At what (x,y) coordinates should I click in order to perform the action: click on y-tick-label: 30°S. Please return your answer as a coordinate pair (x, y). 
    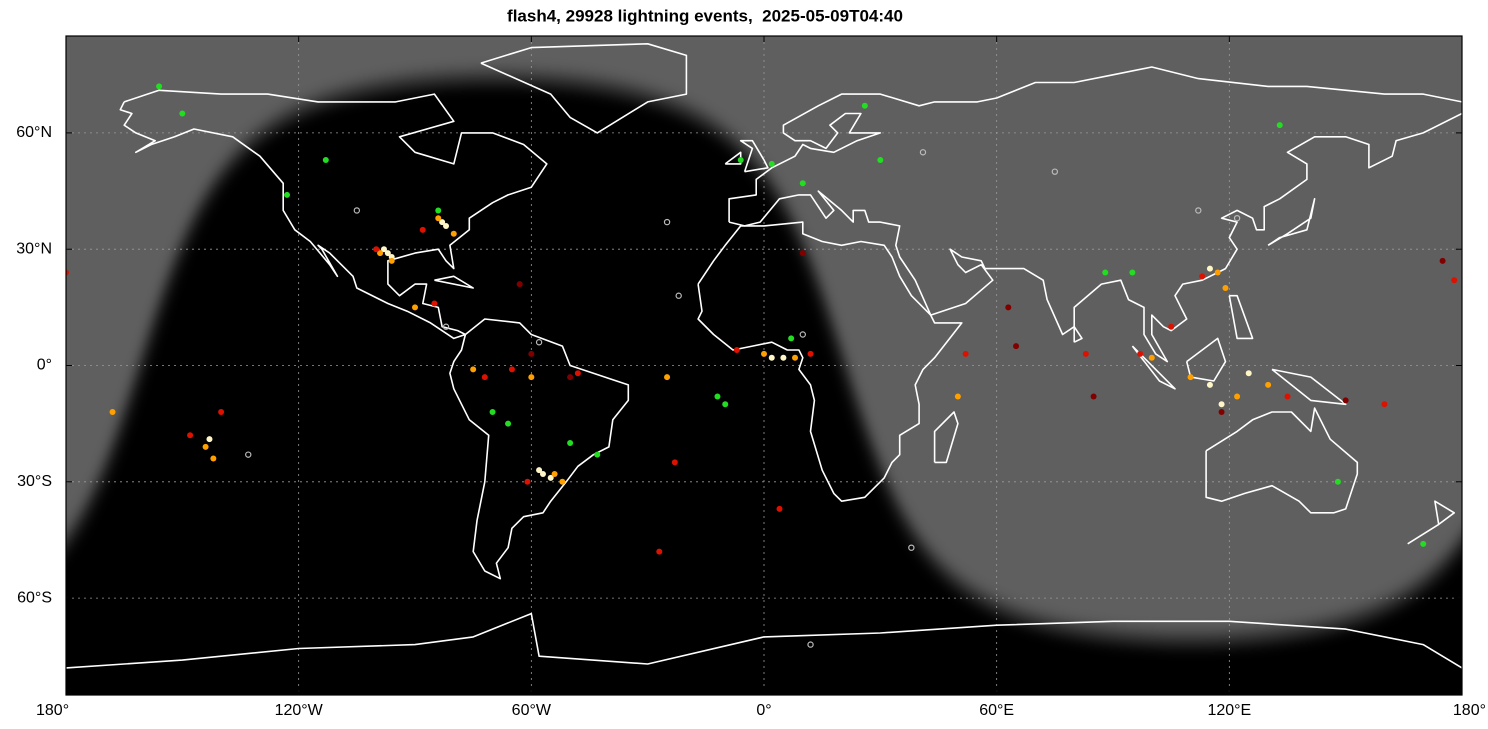
    Looking at the image, I should click on (34, 481).